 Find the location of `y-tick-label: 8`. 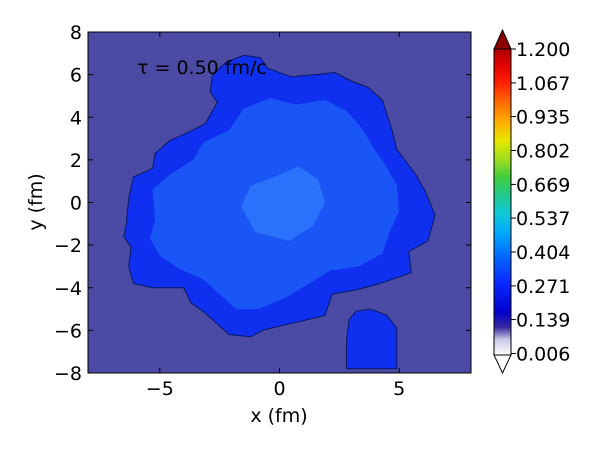

y-tick-label: 8 is located at coordinates (76, 33).